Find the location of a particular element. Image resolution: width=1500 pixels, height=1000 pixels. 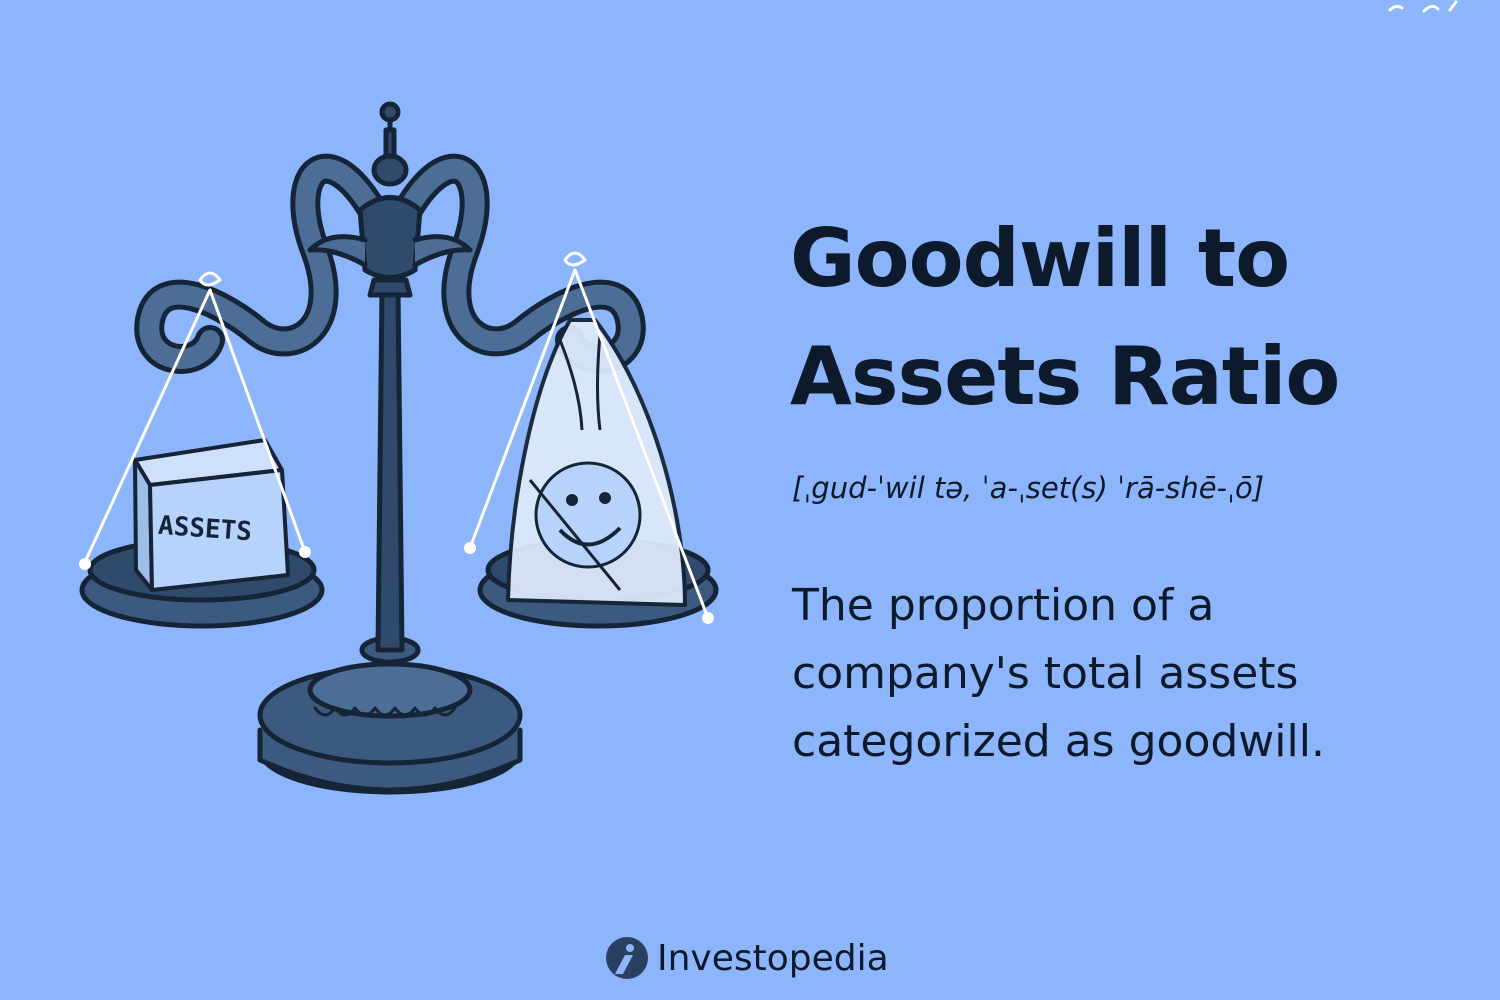

investopedia-logo-icon is located at coordinates (627, 958).